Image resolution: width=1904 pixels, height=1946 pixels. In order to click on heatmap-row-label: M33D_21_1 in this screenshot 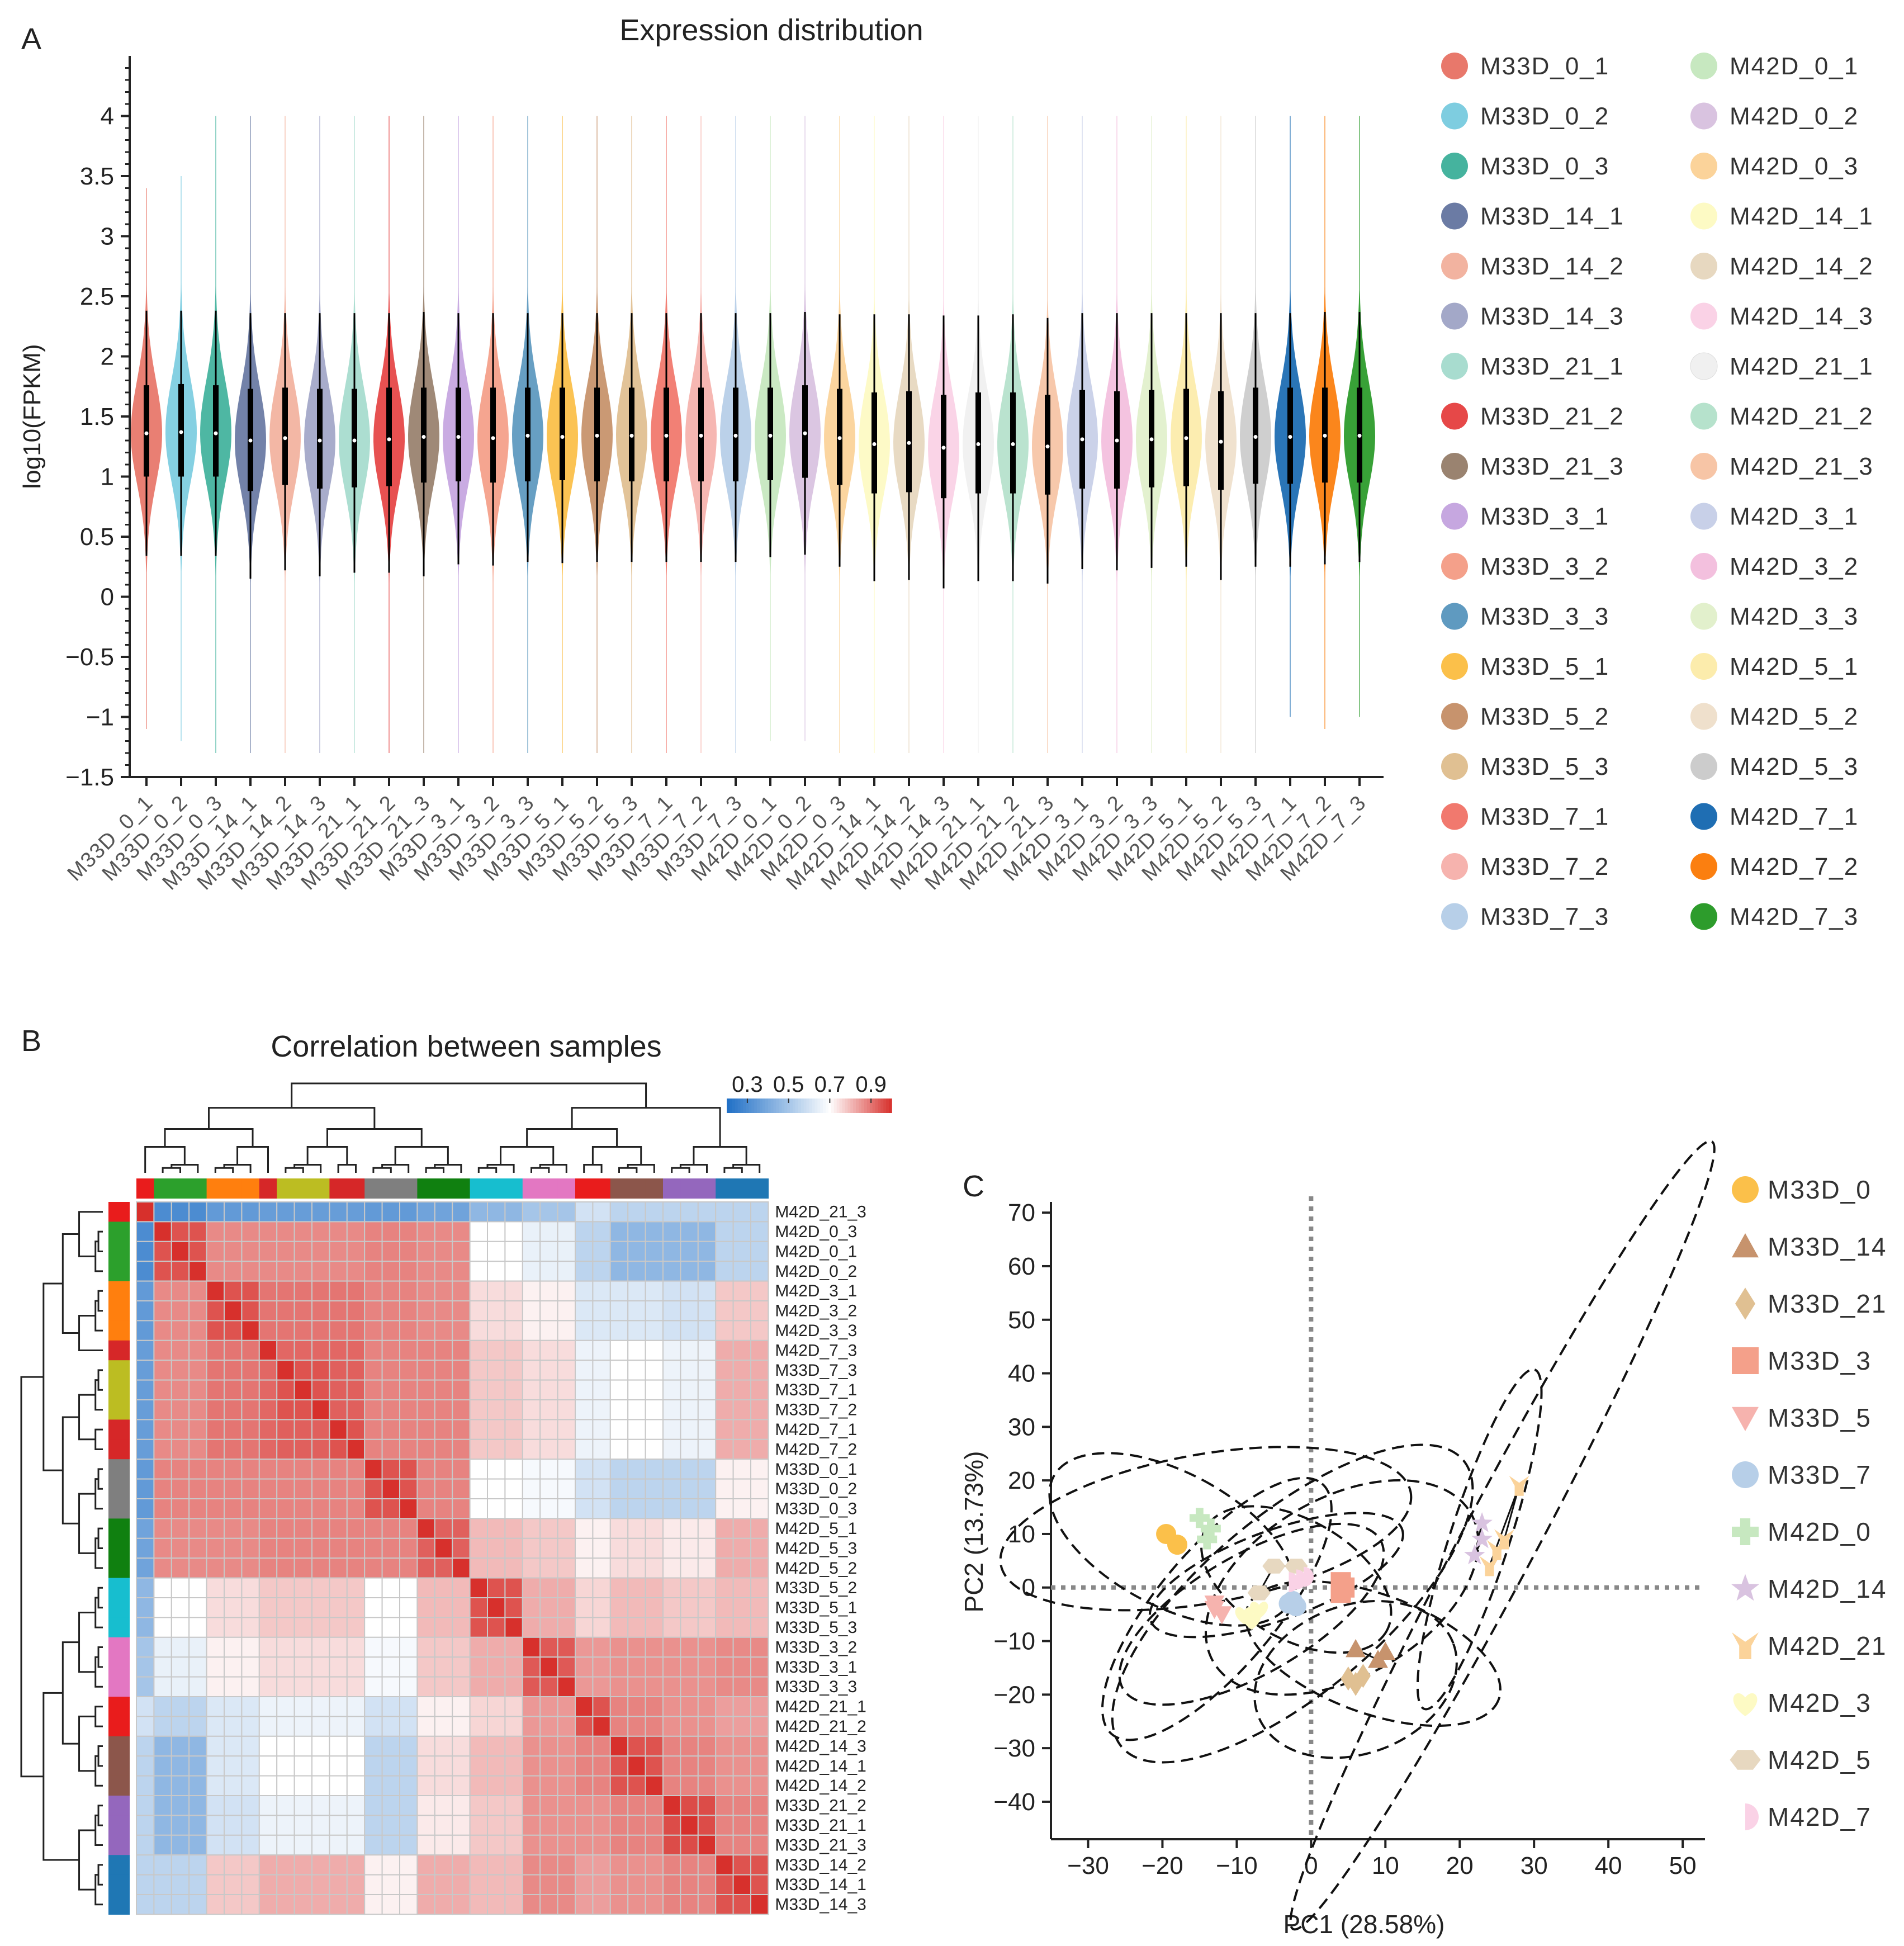, I will do `click(820, 1825)`.